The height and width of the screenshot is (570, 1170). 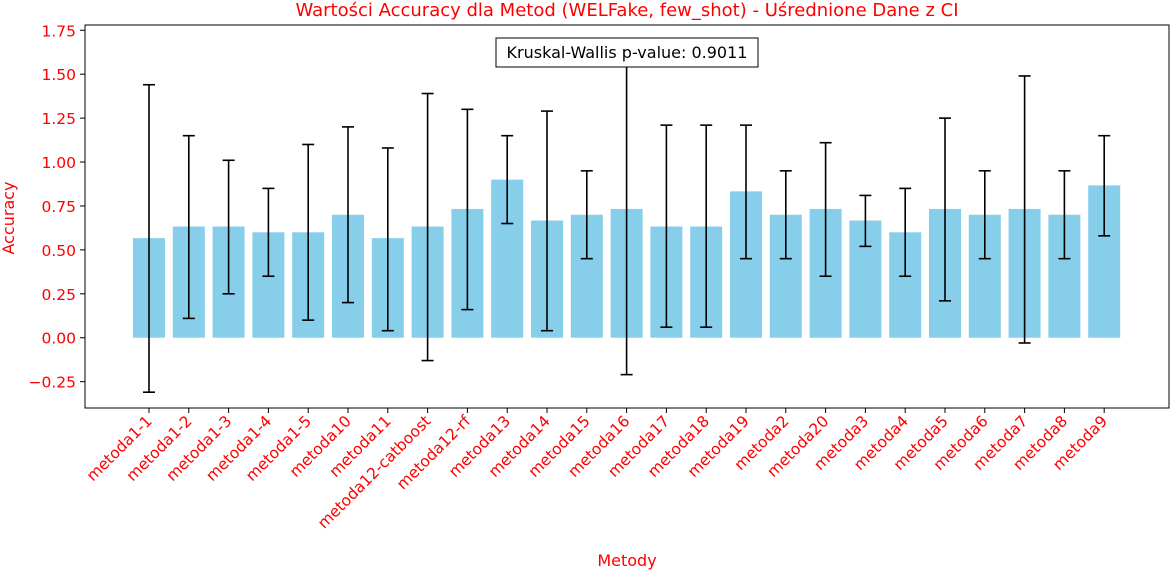 What do you see at coordinates (9, 217) in the screenshot?
I see `y-axis-label: Accuracy` at bounding box center [9, 217].